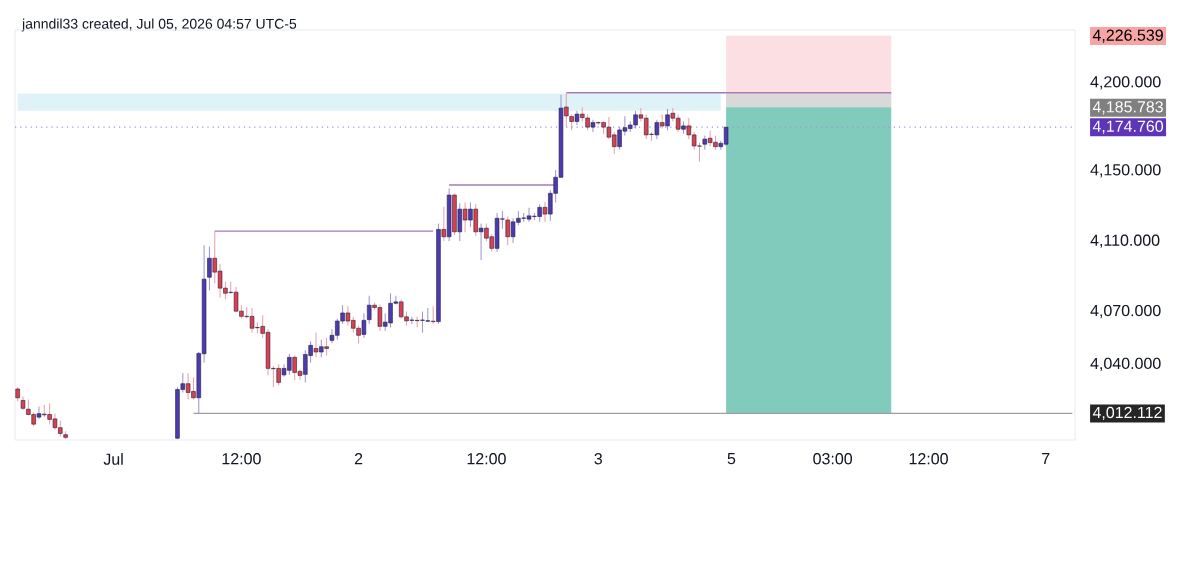  Describe the element at coordinates (1127, 36) in the screenshot. I see `y-tick-label: 4,226.539` at that location.